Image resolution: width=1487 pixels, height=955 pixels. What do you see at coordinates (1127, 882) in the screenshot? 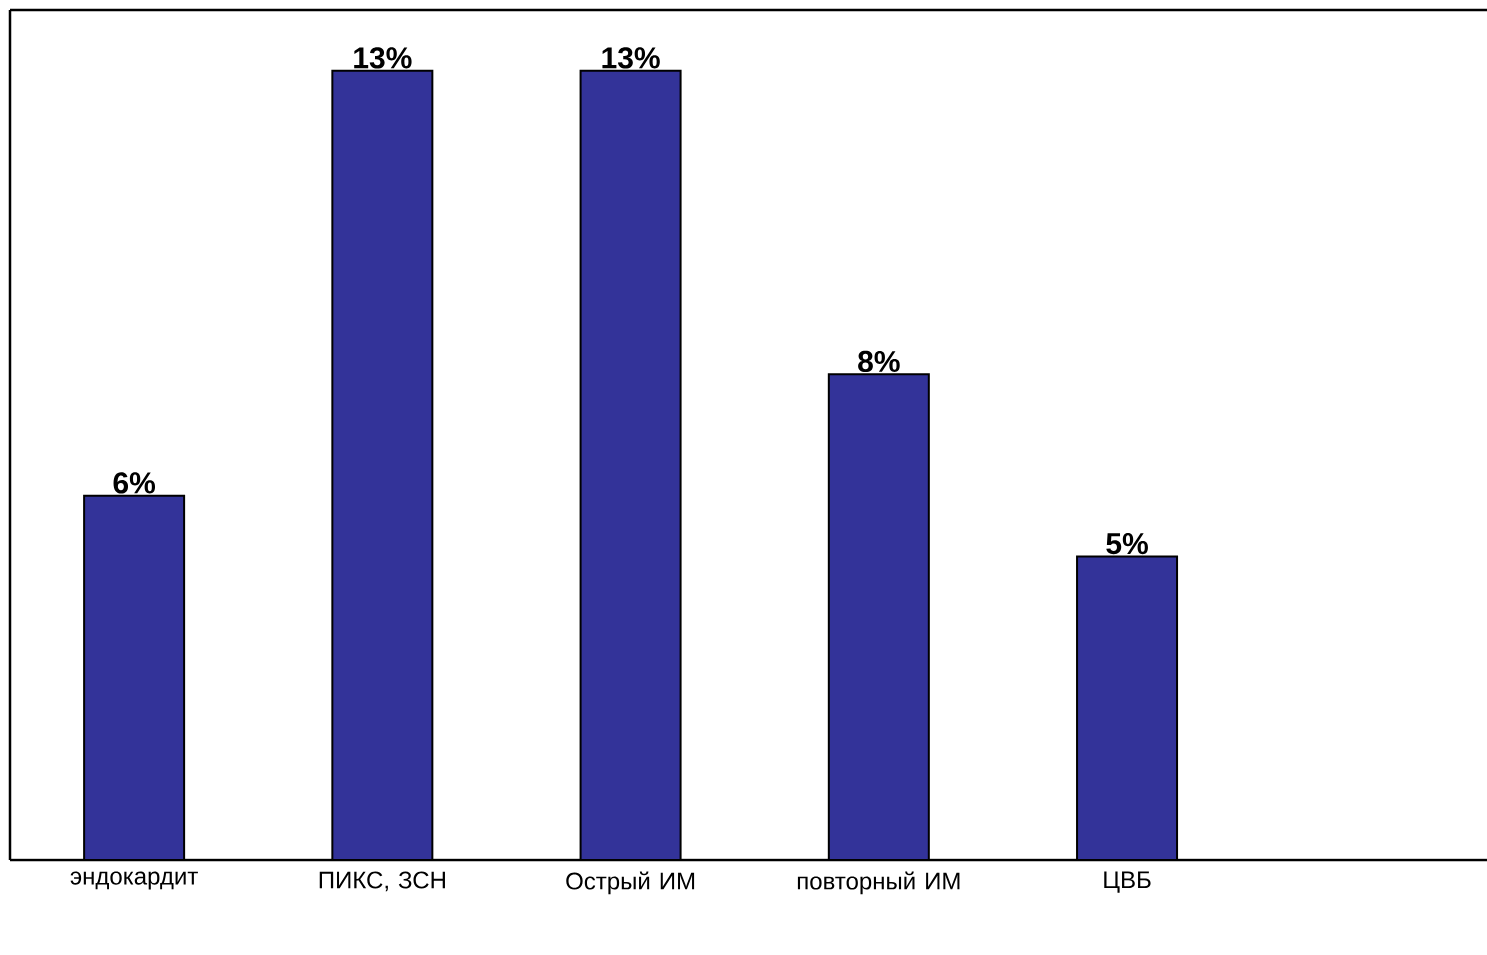
I see `x-tick-label: ЦВБ` at bounding box center [1127, 882].